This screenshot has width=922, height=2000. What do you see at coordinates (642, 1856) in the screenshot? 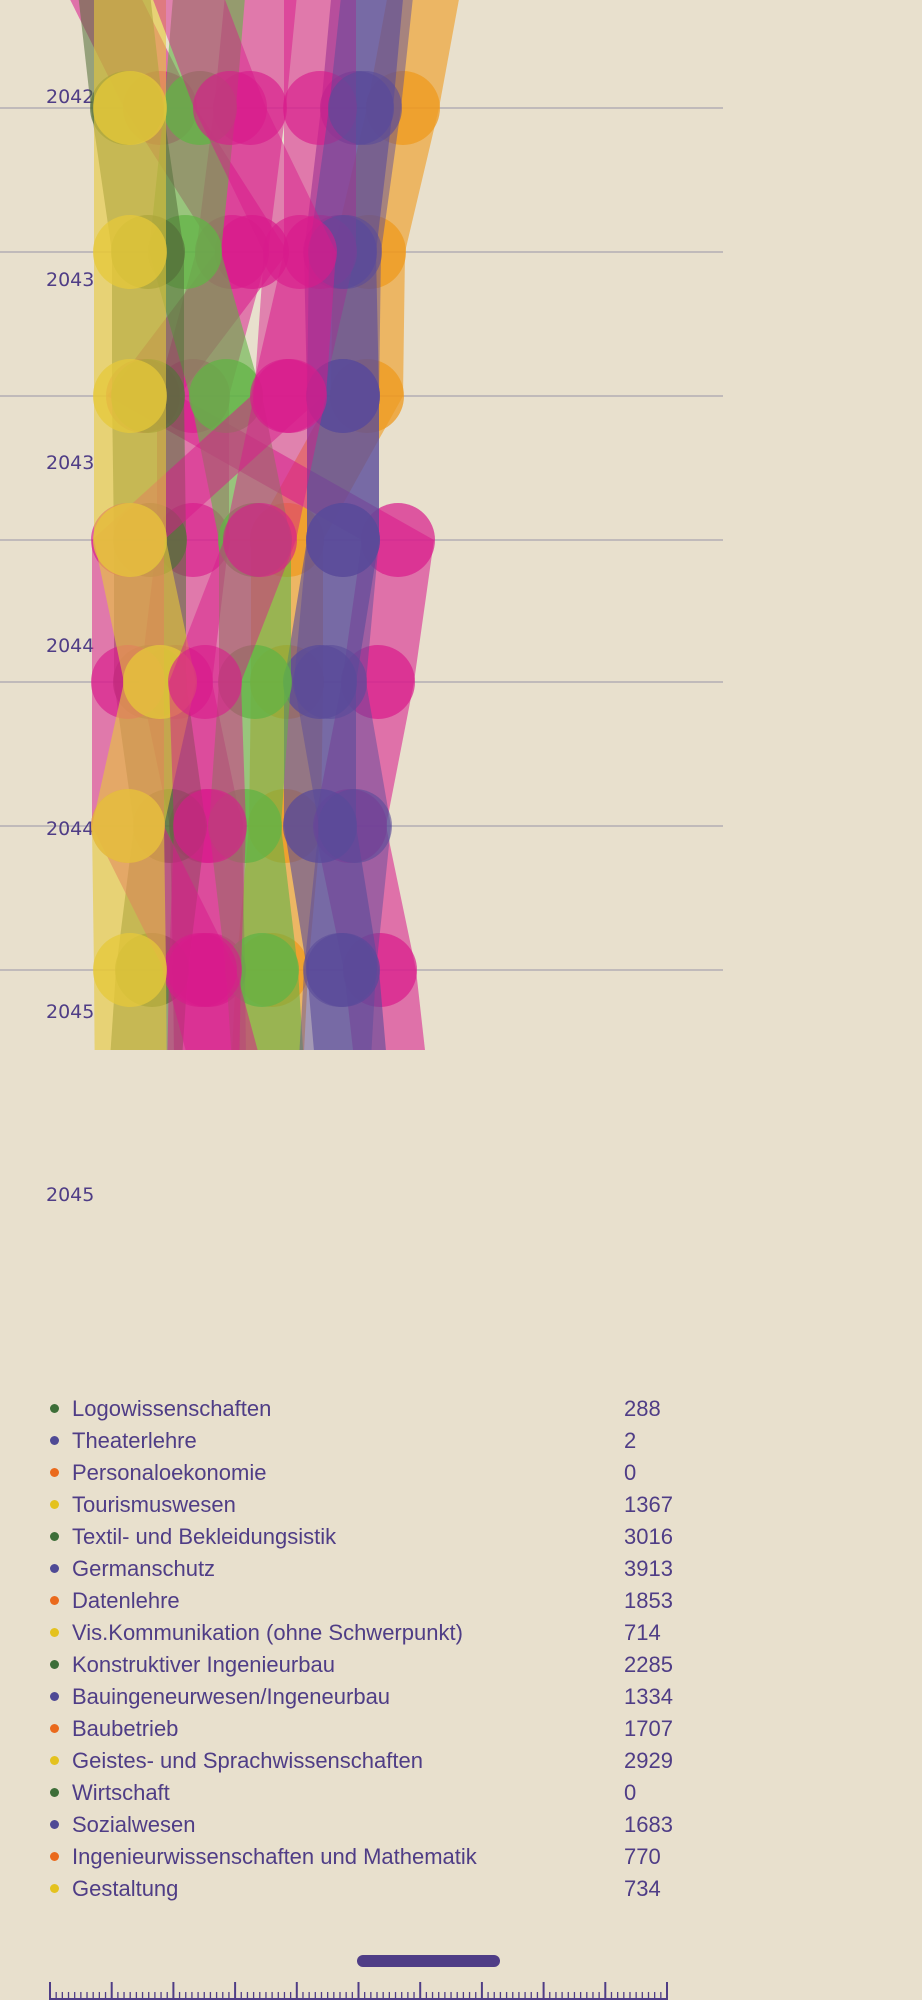
I see `legend-value: 770` at bounding box center [642, 1856].